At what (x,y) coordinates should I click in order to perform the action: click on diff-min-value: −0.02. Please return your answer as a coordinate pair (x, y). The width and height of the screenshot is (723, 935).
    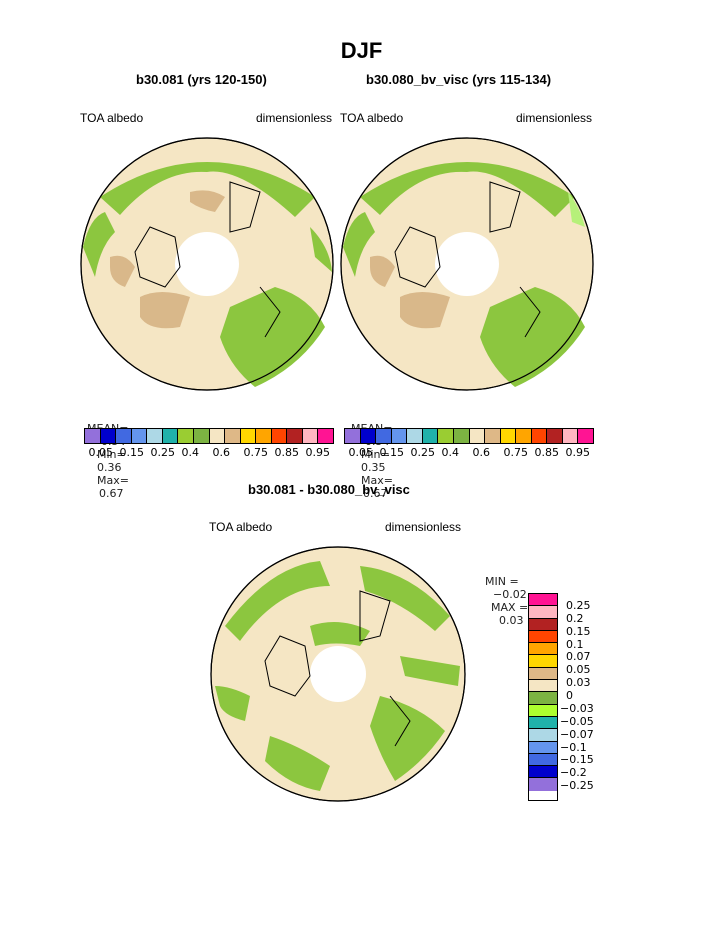
    Looking at the image, I should click on (510, 594).